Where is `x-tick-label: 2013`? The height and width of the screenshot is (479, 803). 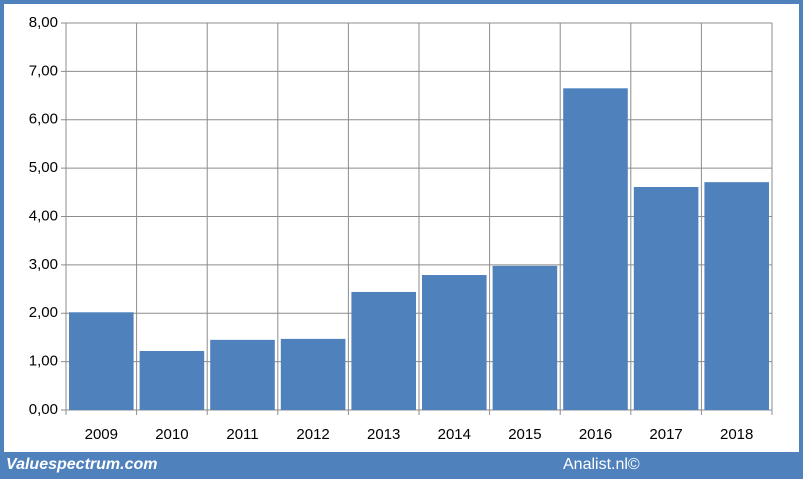
x-tick-label: 2013 is located at coordinates (383, 434).